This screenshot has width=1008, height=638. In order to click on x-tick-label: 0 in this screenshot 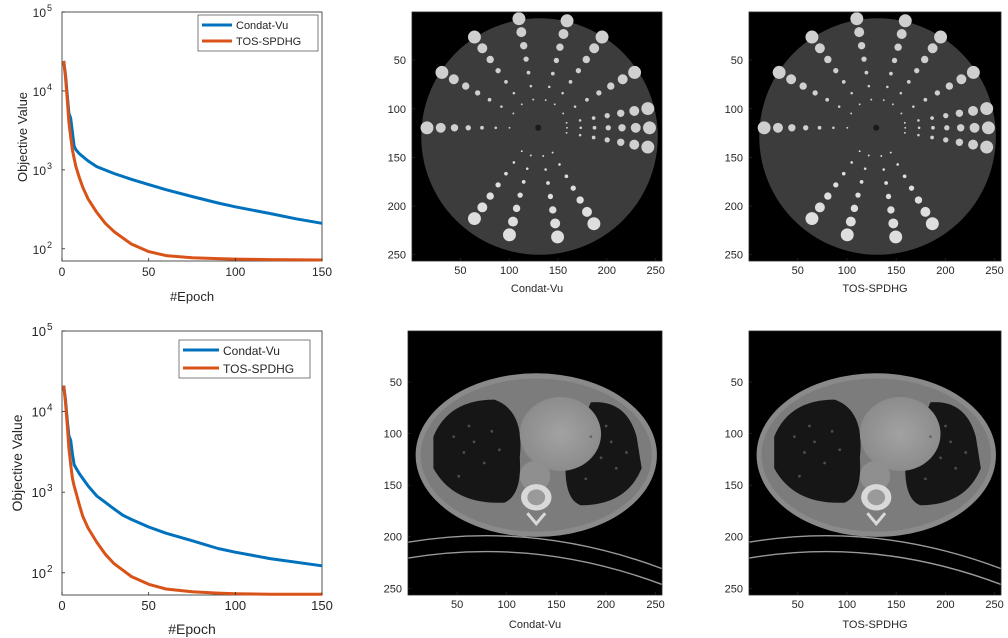, I will do `click(62, 272)`.